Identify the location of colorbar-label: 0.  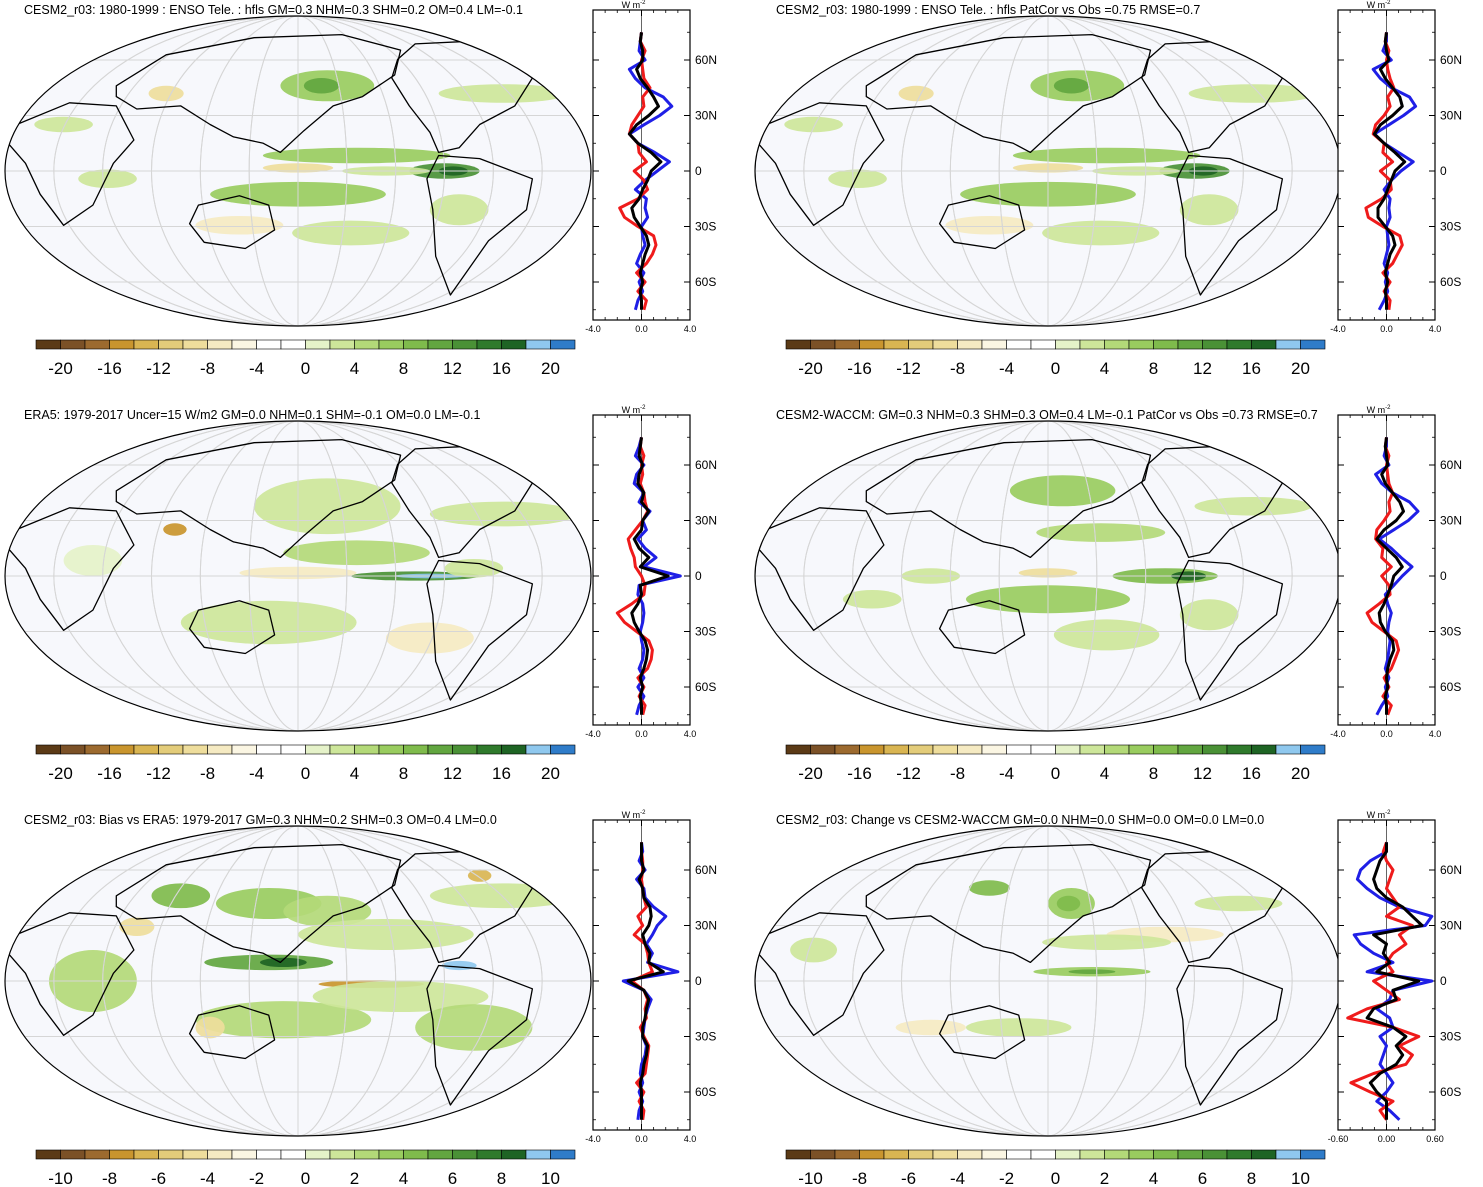
(305, 1178).